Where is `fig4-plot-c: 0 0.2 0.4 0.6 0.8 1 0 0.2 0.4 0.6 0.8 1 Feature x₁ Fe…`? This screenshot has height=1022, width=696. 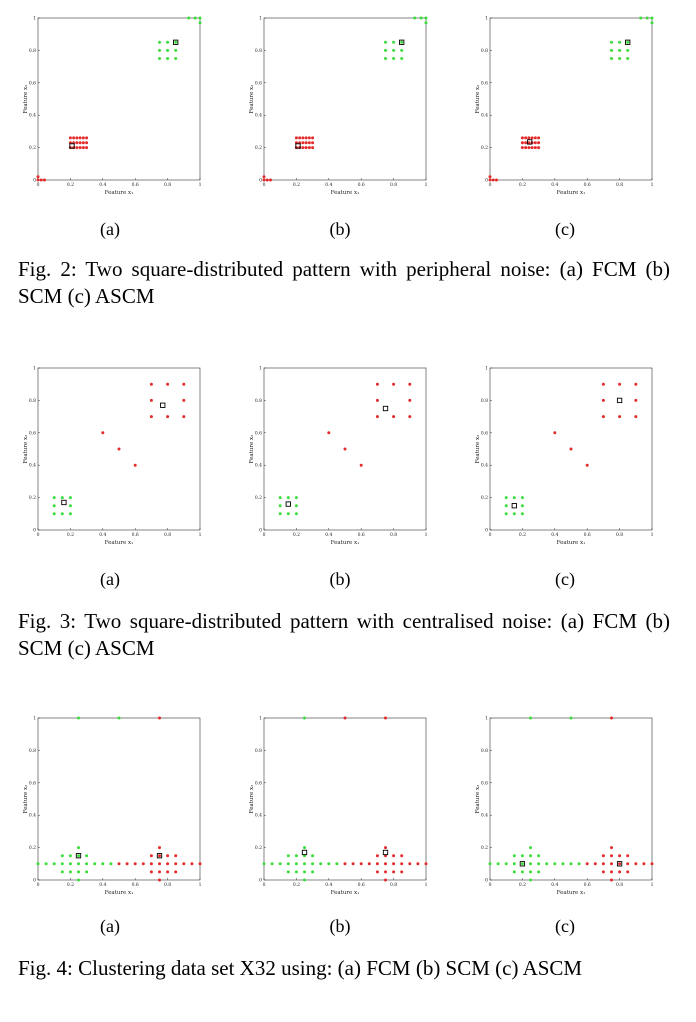 fig4-plot-c: 0 0.2 0.4 0.6 0.8 1 0 0.2 0.4 0.6 0.8 1 Feature x₁ Fe… is located at coordinates (567, 807).